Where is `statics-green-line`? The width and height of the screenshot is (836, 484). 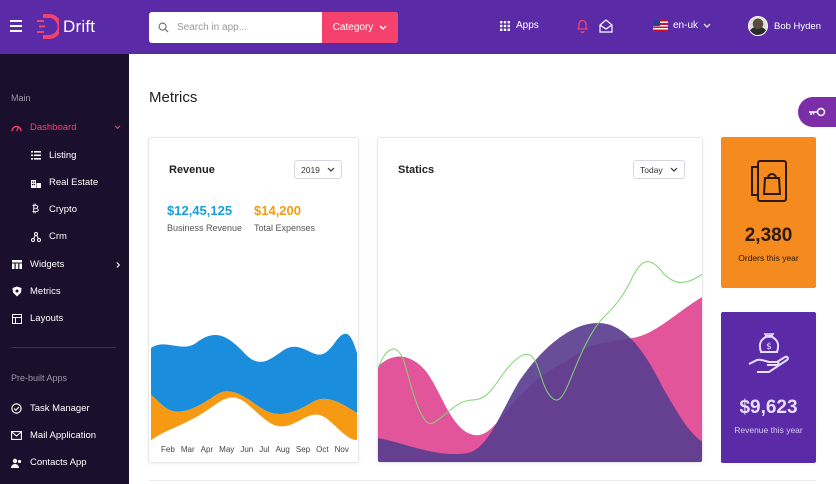
statics-green-line is located at coordinates (540, 342).